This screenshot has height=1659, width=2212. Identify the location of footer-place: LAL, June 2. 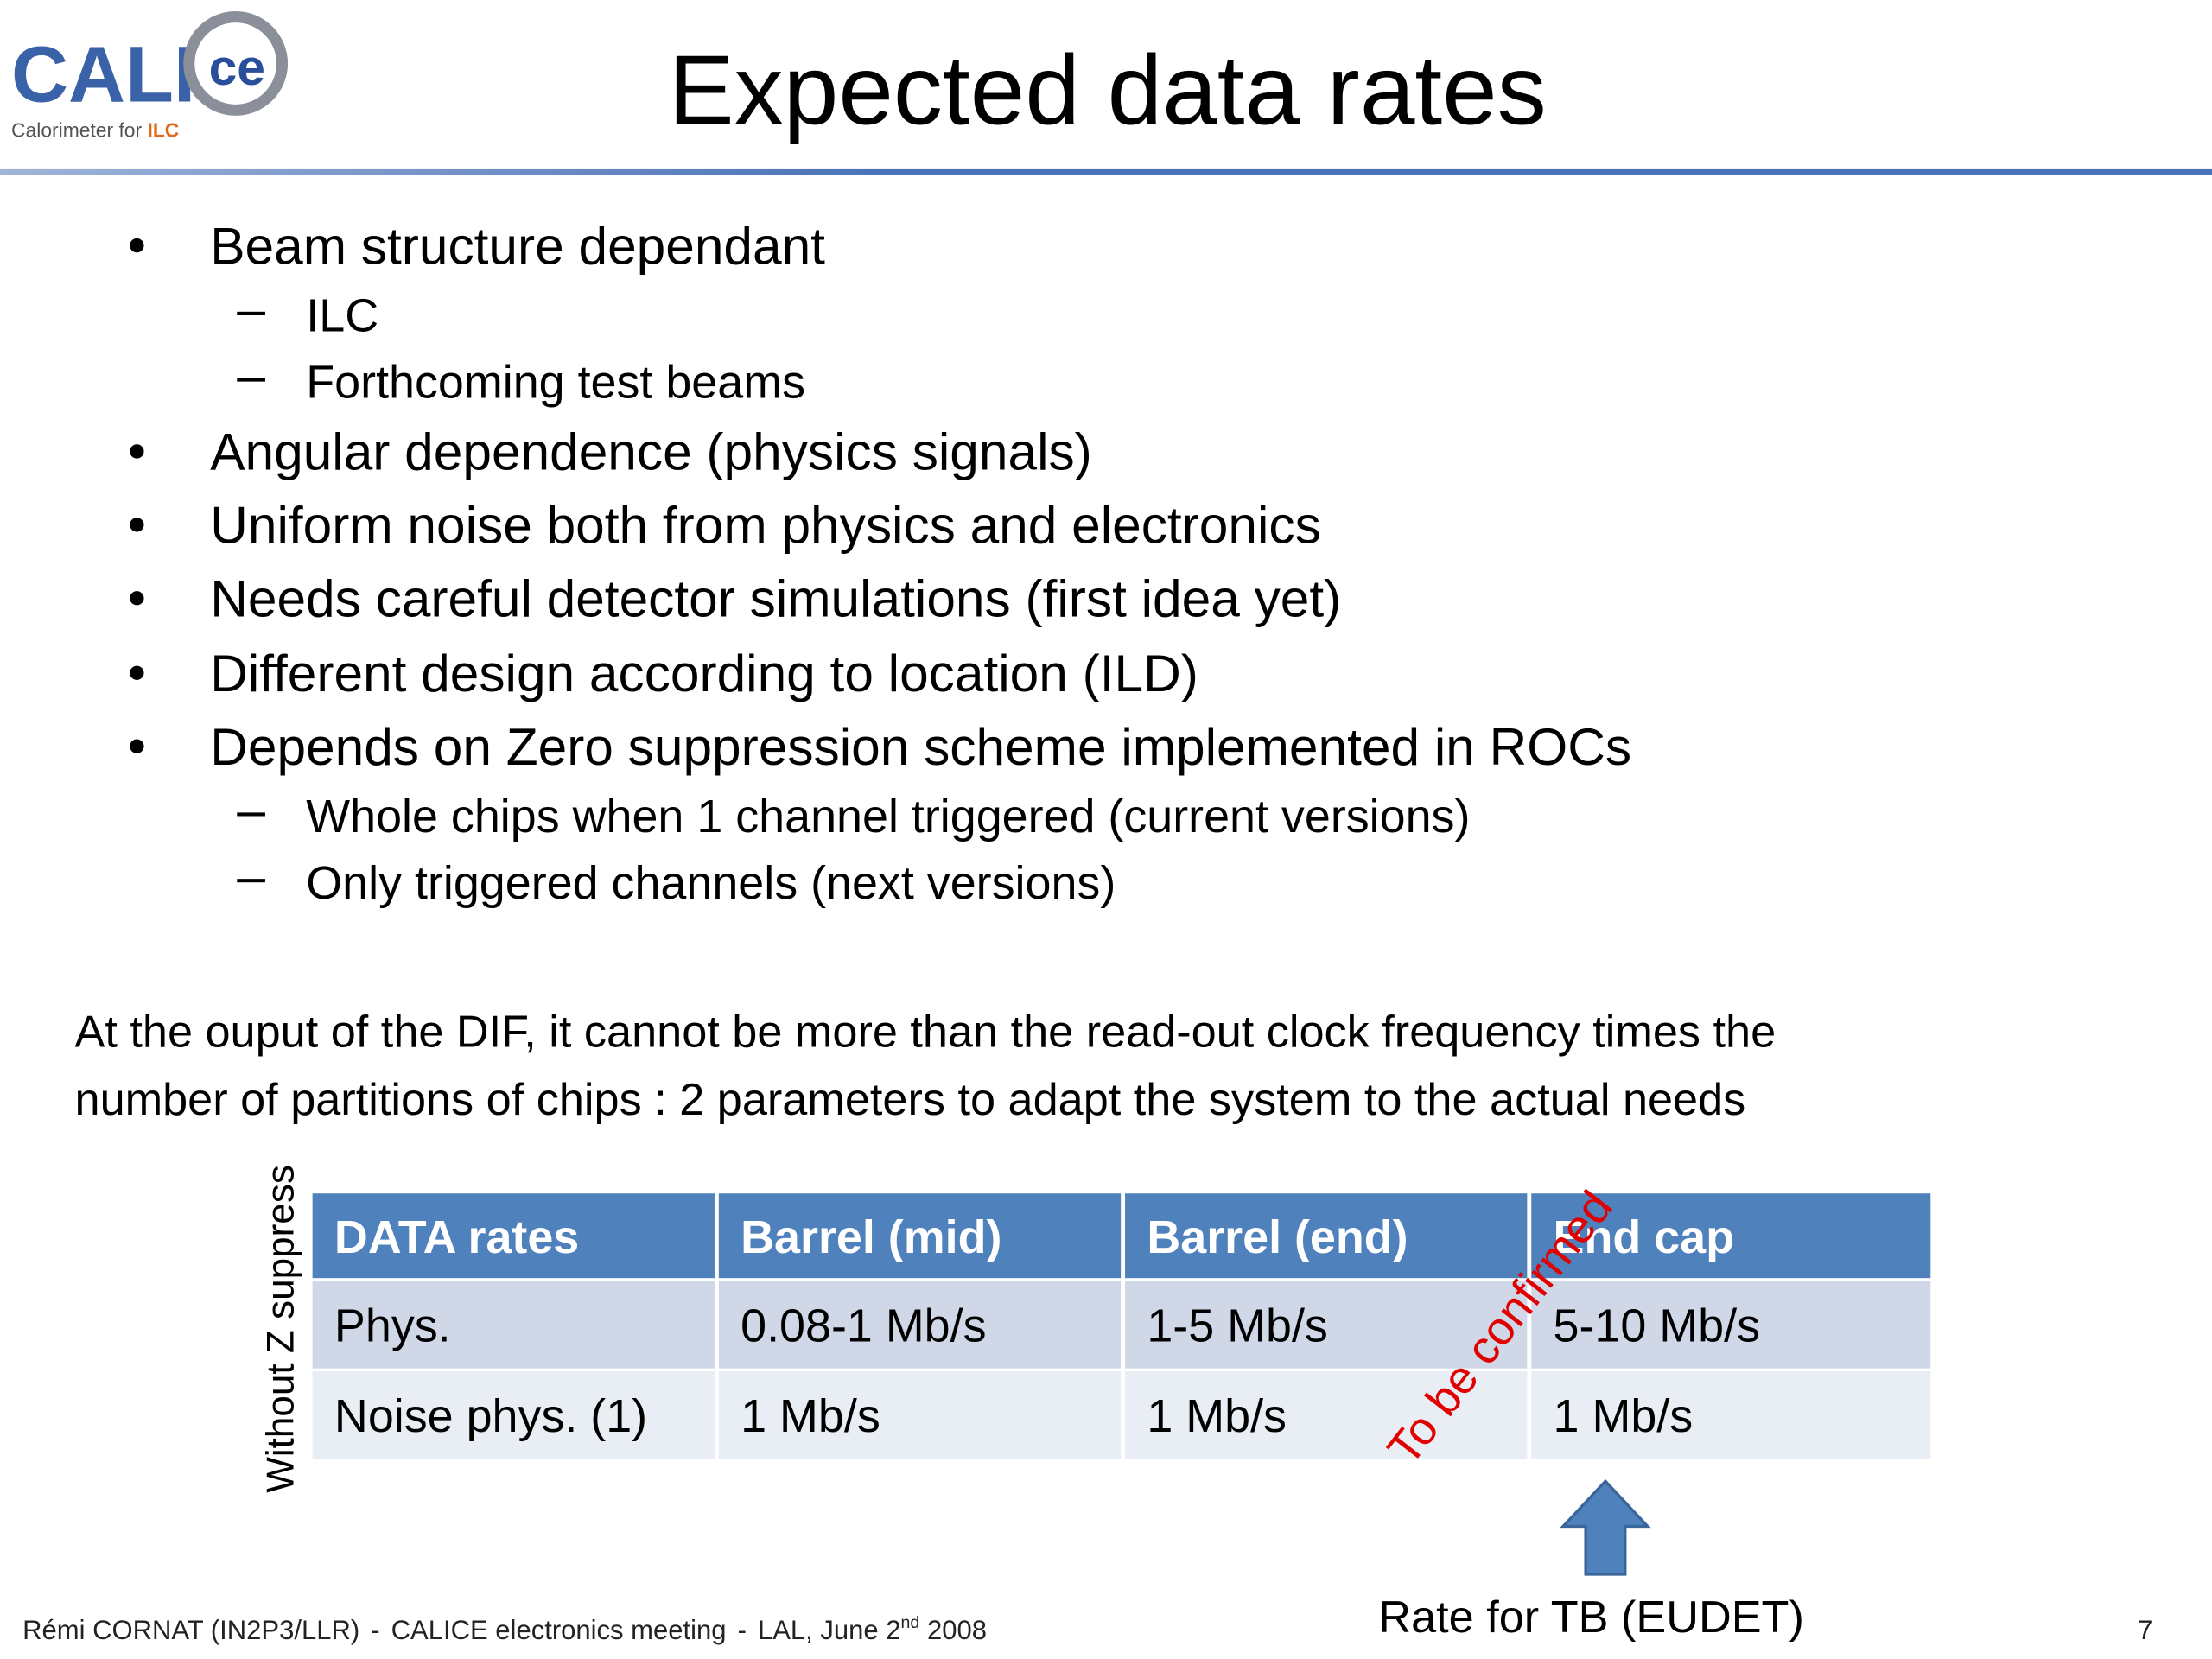
(829, 1630).